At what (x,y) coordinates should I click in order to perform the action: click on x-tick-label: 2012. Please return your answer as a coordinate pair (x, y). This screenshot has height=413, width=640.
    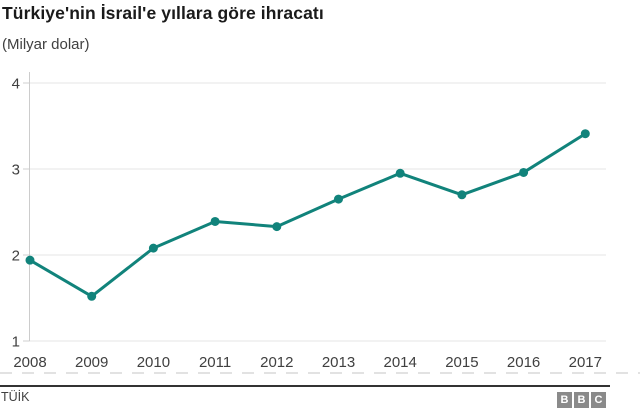
    Looking at the image, I should click on (276, 362).